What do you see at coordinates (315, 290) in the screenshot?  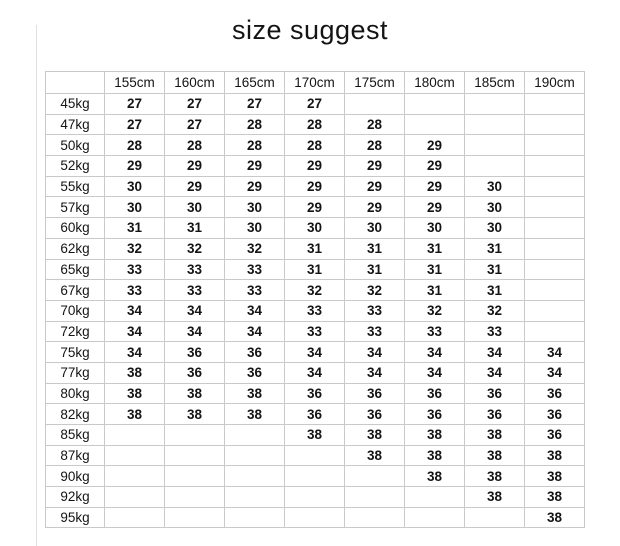 I see `table-row-67kg: 67kg 33 33 33 32 32 31 31` at bounding box center [315, 290].